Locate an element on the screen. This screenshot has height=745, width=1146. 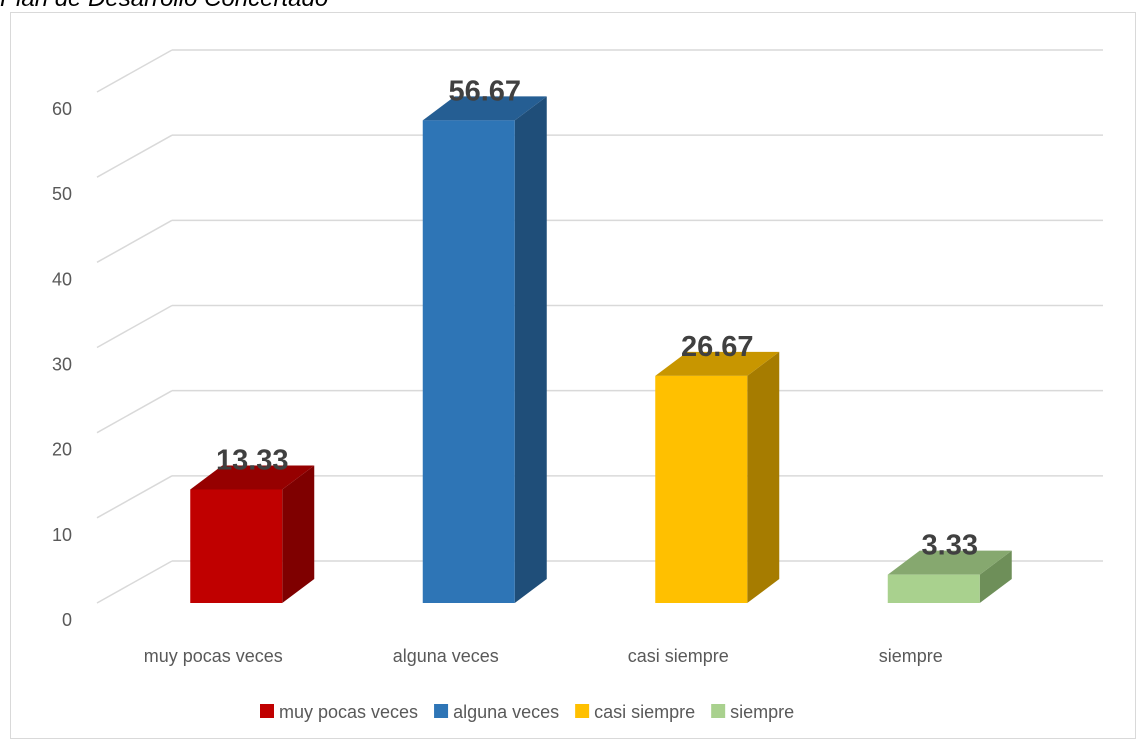
x-tick-label: siempre is located at coordinates (911, 656).